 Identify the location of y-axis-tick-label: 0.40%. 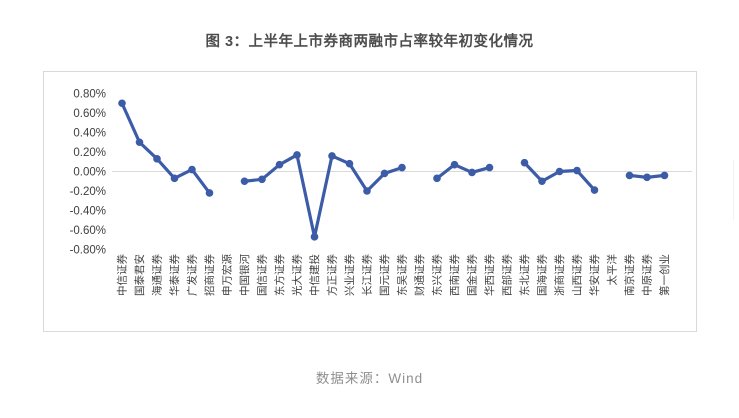
(89, 134).